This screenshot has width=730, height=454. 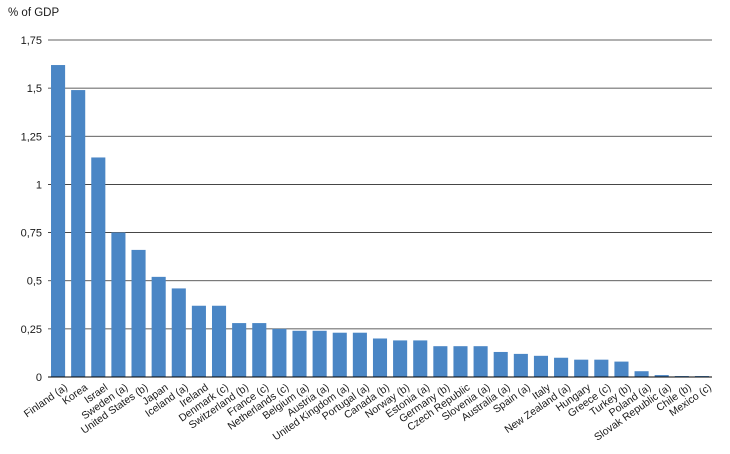 What do you see at coordinates (33, 13) in the screenshot?
I see `y-axis-unit-label: % of GDP` at bounding box center [33, 13].